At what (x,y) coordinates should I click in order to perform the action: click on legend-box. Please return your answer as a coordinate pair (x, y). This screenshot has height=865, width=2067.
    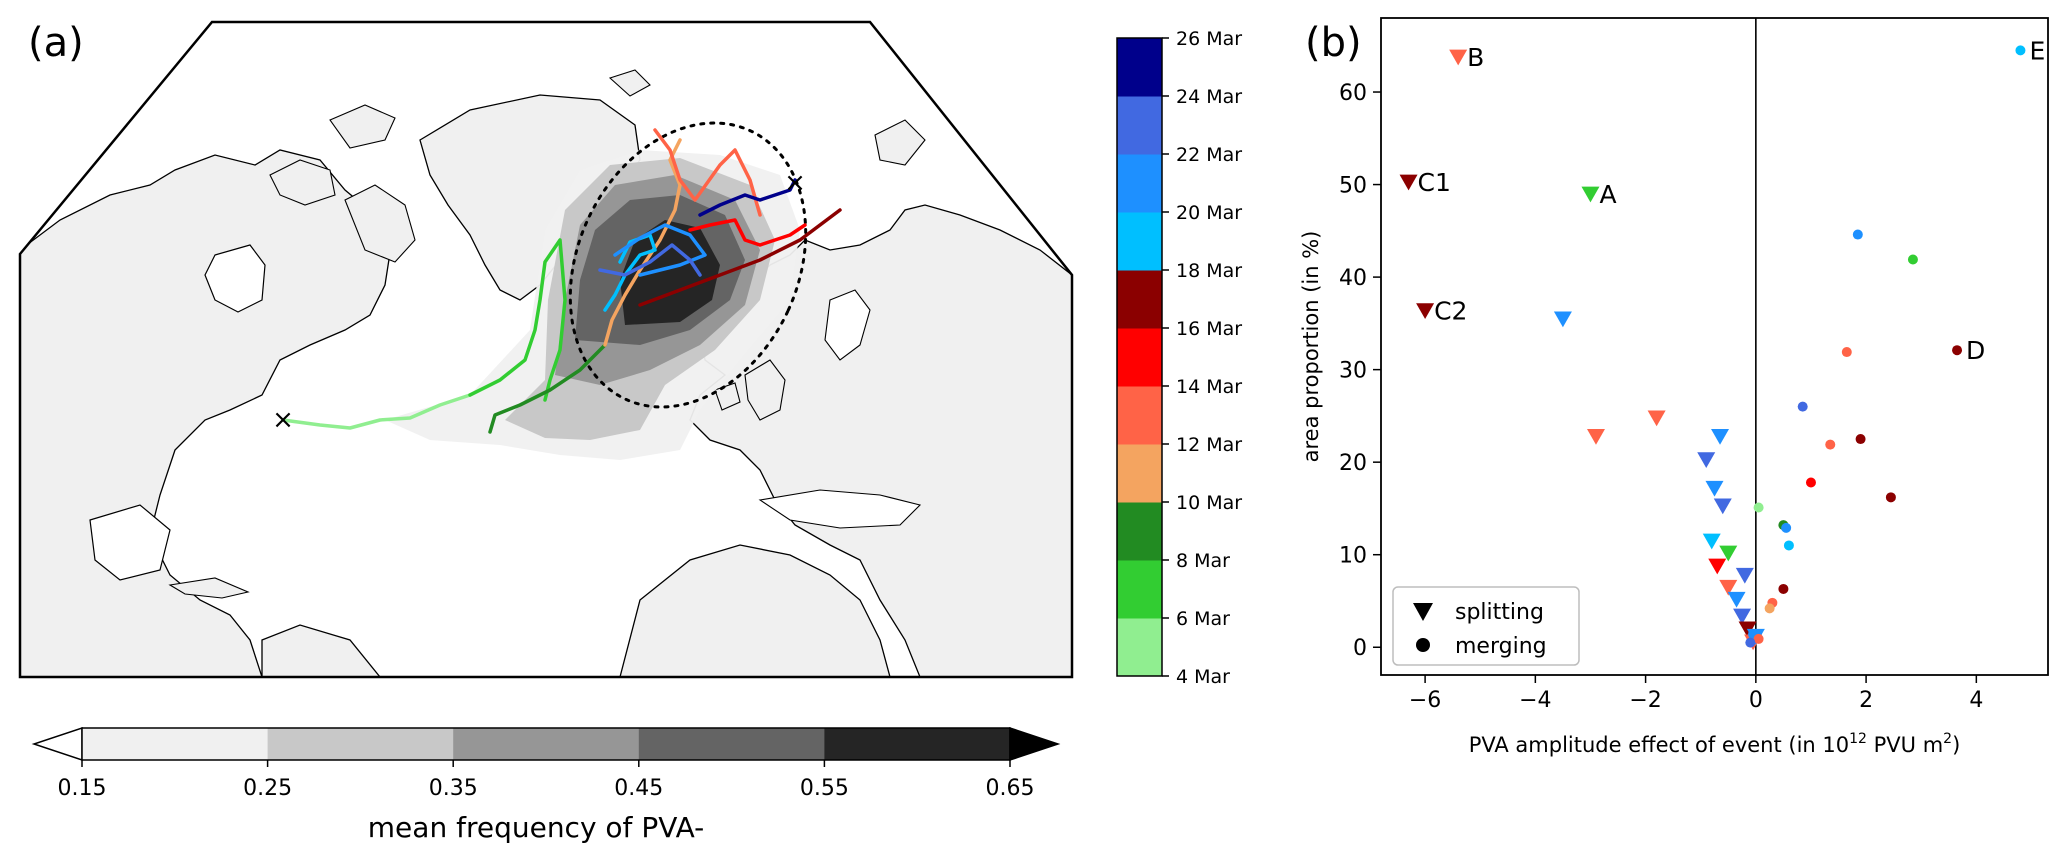
    Looking at the image, I should click on (1486, 626).